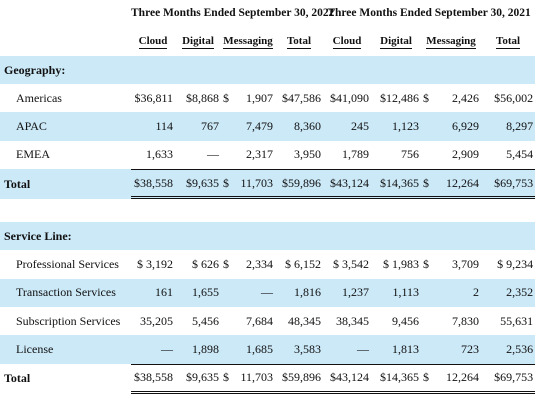 Image resolution: width=535 pixels, height=400 pixels. What do you see at coordinates (156, 320) in the screenshot?
I see `cell: 35,205` at bounding box center [156, 320].